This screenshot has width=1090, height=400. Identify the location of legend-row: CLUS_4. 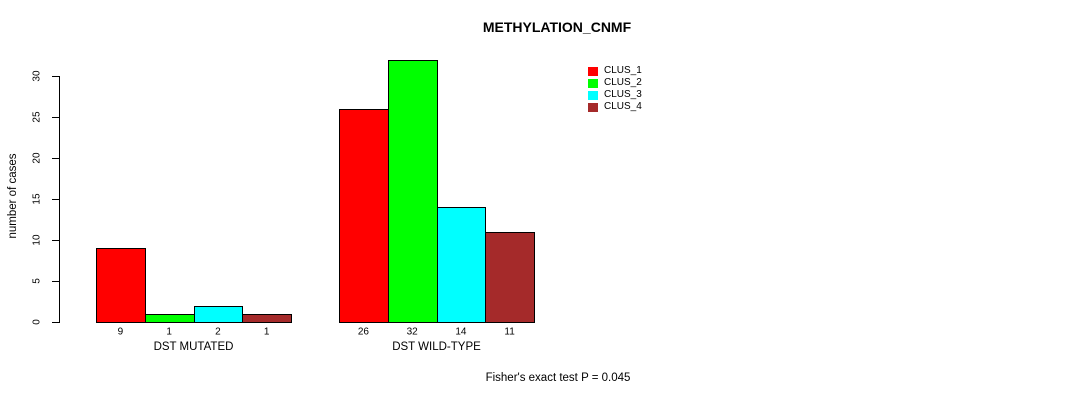
(615, 107).